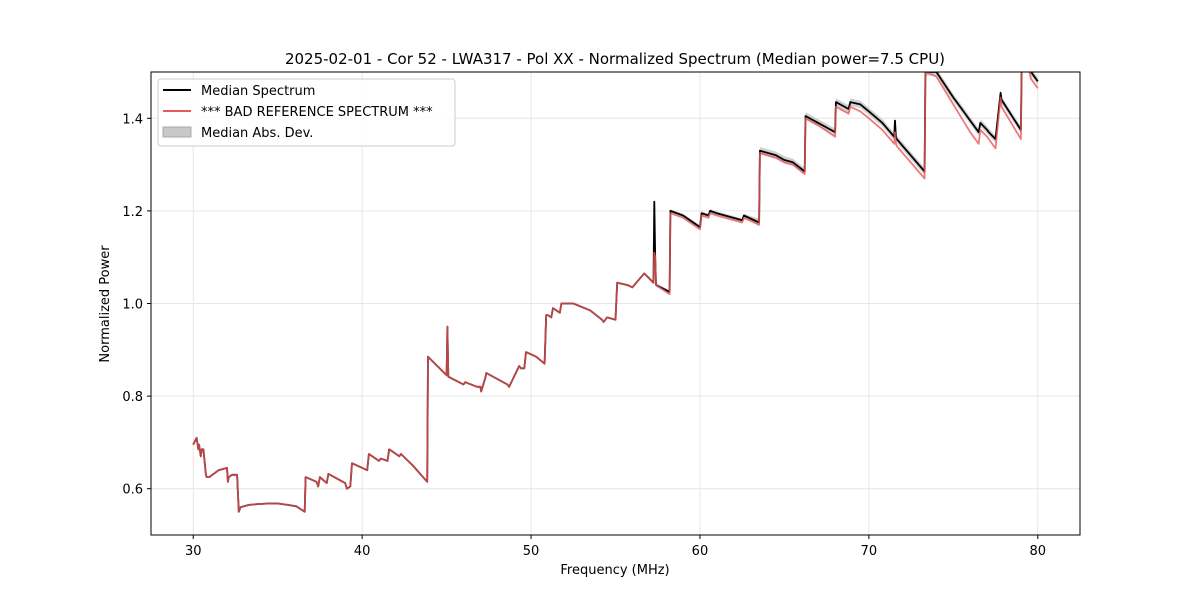 The width and height of the screenshot is (1200, 604). What do you see at coordinates (257, 133) in the screenshot?
I see `legend-label-mad: Median Abs. Dev.` at bounding box center [257, 133].